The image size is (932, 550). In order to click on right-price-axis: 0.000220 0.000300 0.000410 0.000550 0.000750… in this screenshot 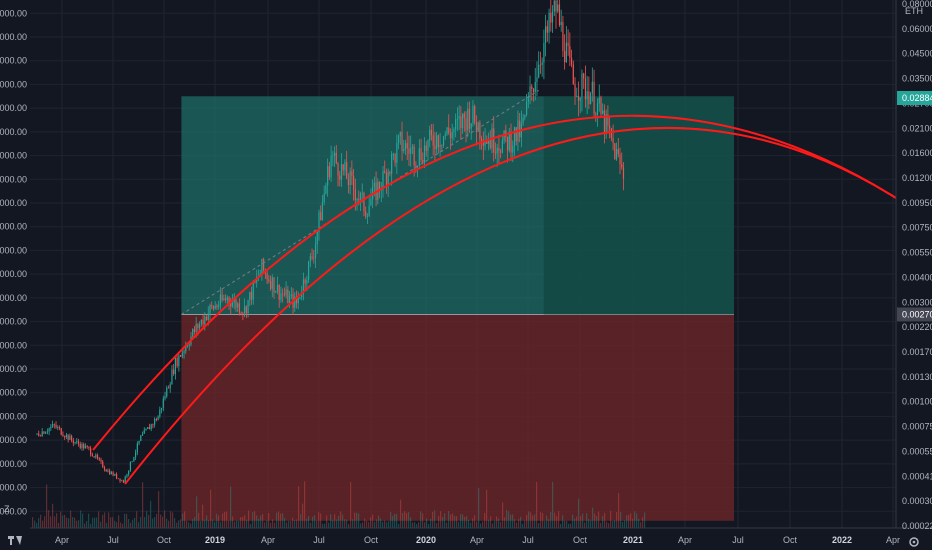, I will do `click(917, 265)`.